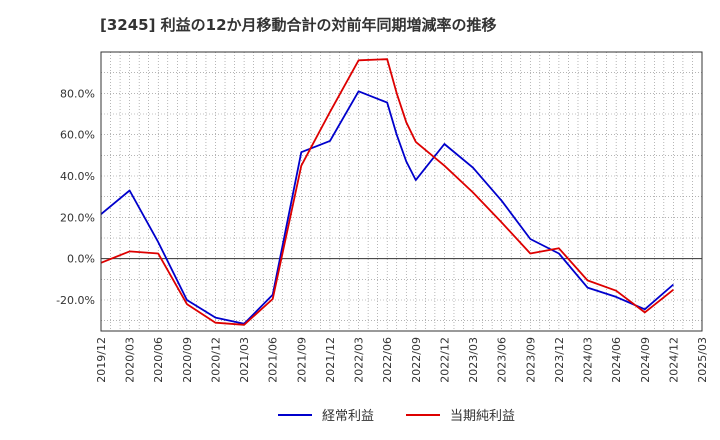 The image size is (720, 440). What do you see at coordinates (101, 360) in the screenshot?
I see `x-tick-label: 2019/12` at bounding box center [101, 360].